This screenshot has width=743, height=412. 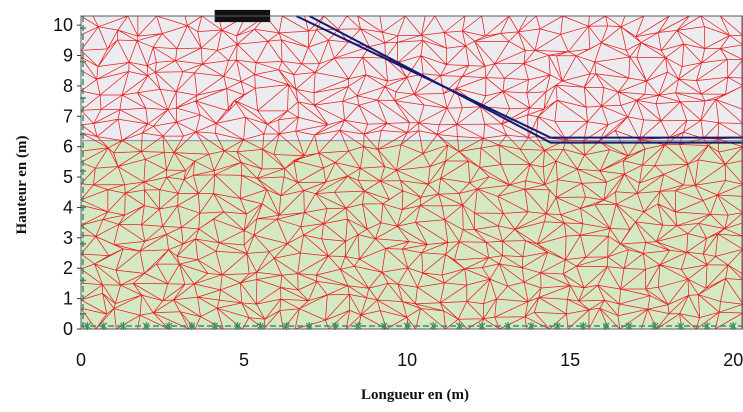 What do you see at coordinates (68, 116) in the screenshot?
I see `y-tick-label: 7` at bounding box center [68, 116].